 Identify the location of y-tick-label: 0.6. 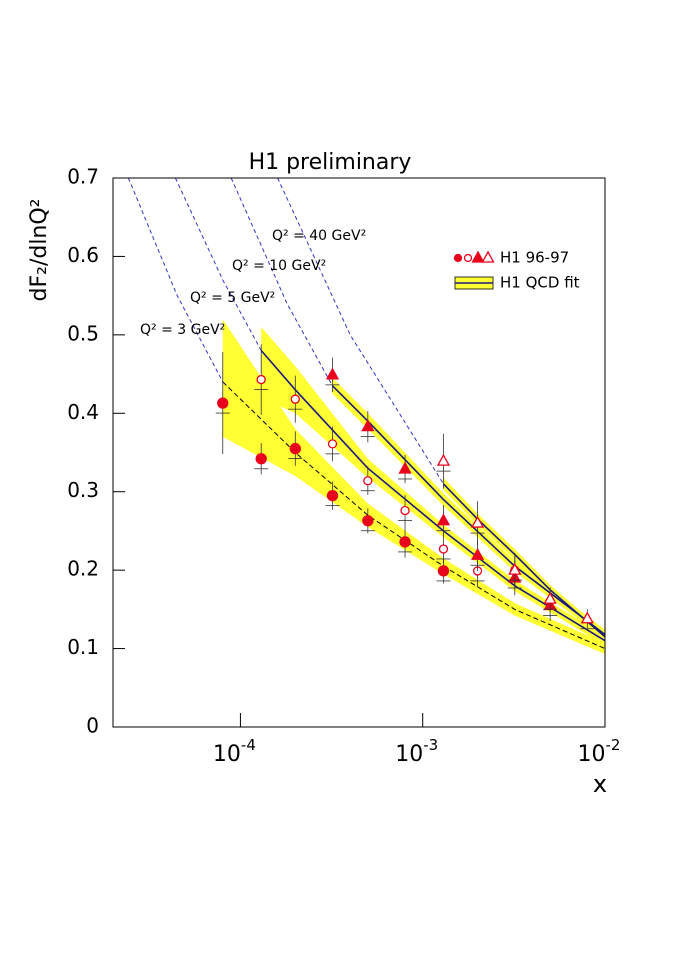
(83, 255).